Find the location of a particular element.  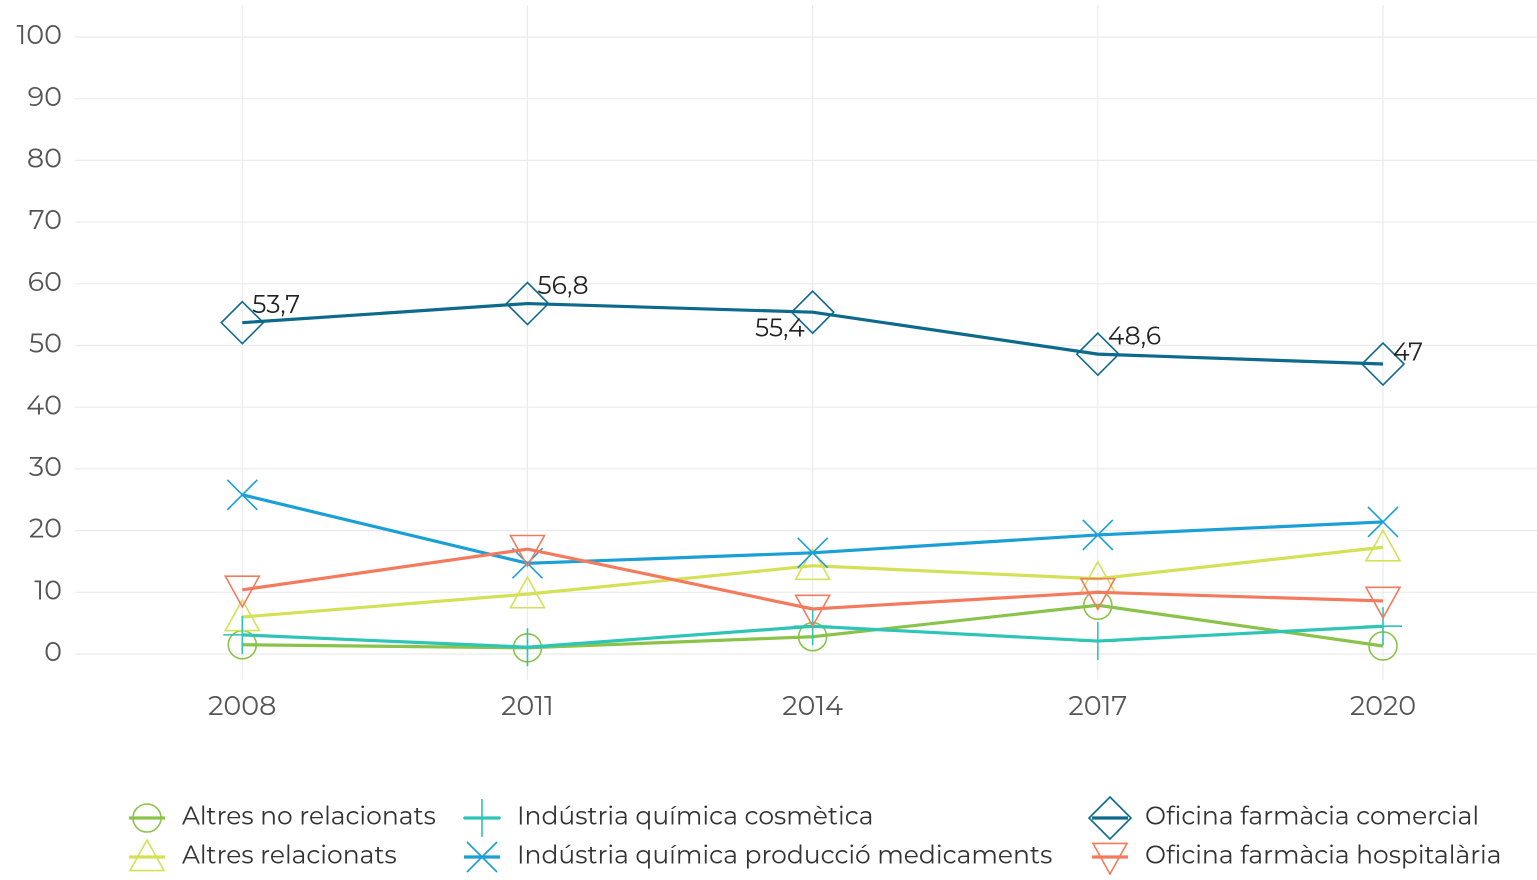

legend-item: Oficina farmàcia comercial is located at coordinates (1283, 818).